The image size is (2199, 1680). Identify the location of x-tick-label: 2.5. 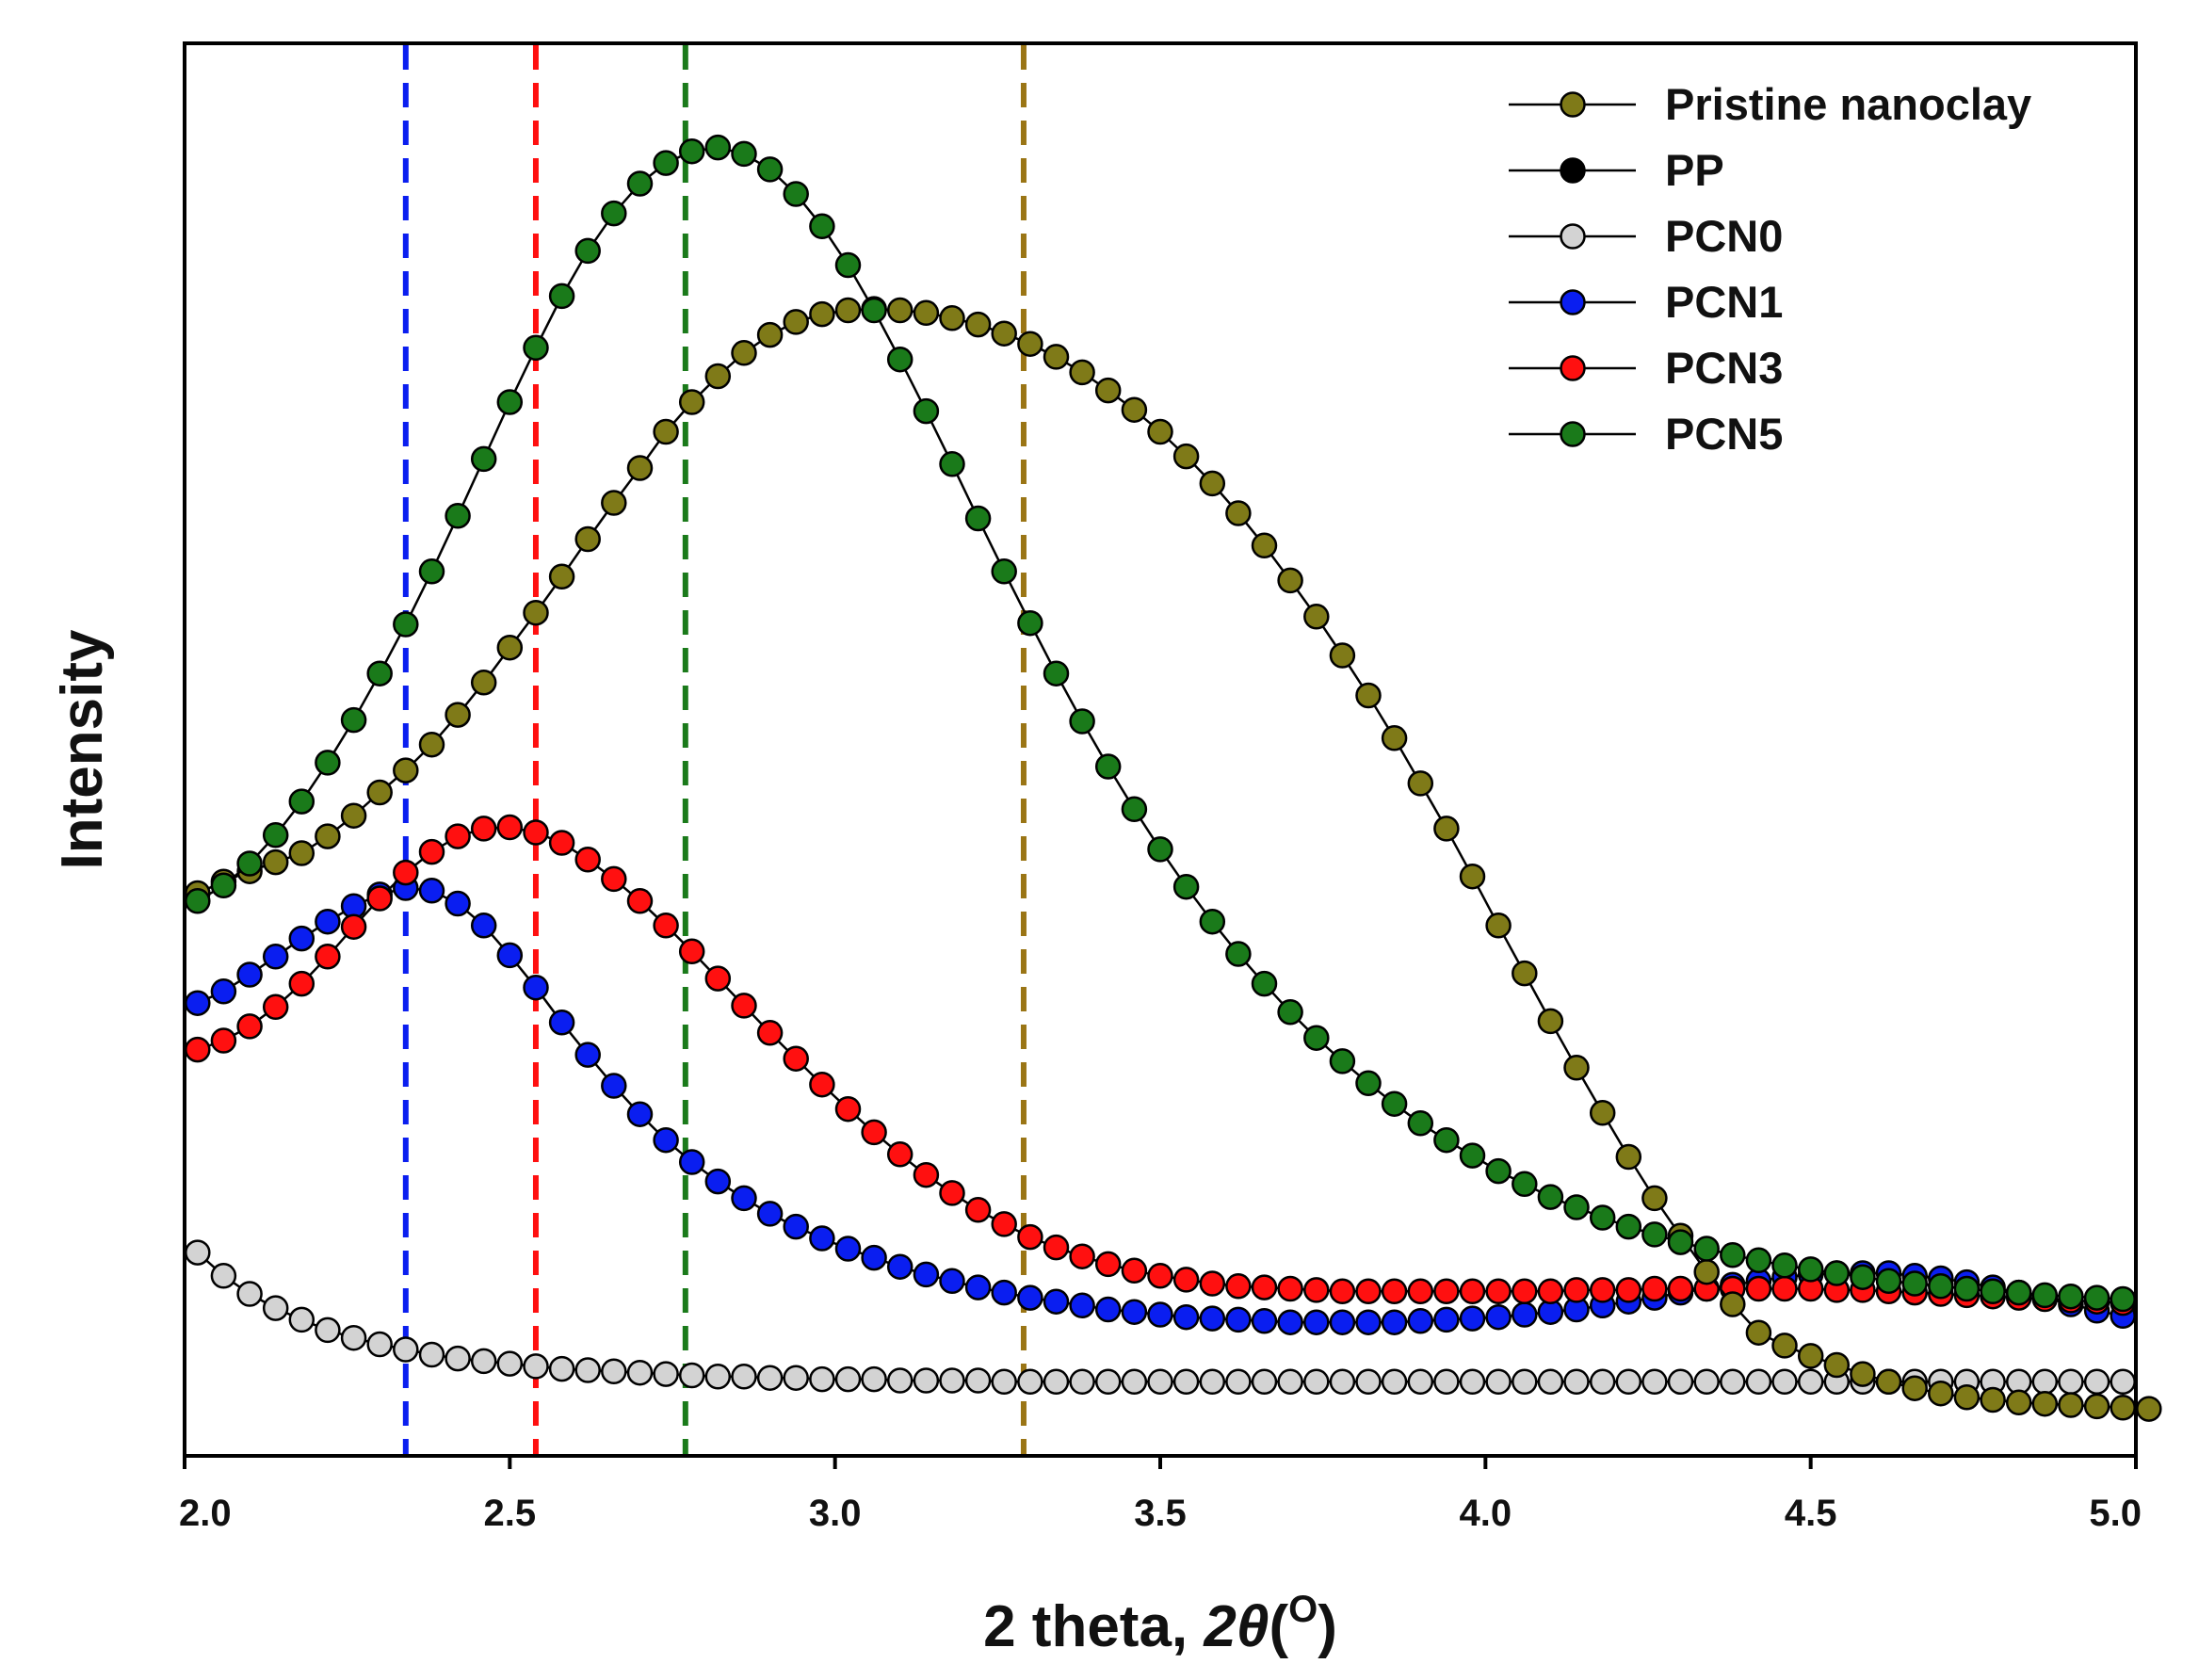
(510, 1513).